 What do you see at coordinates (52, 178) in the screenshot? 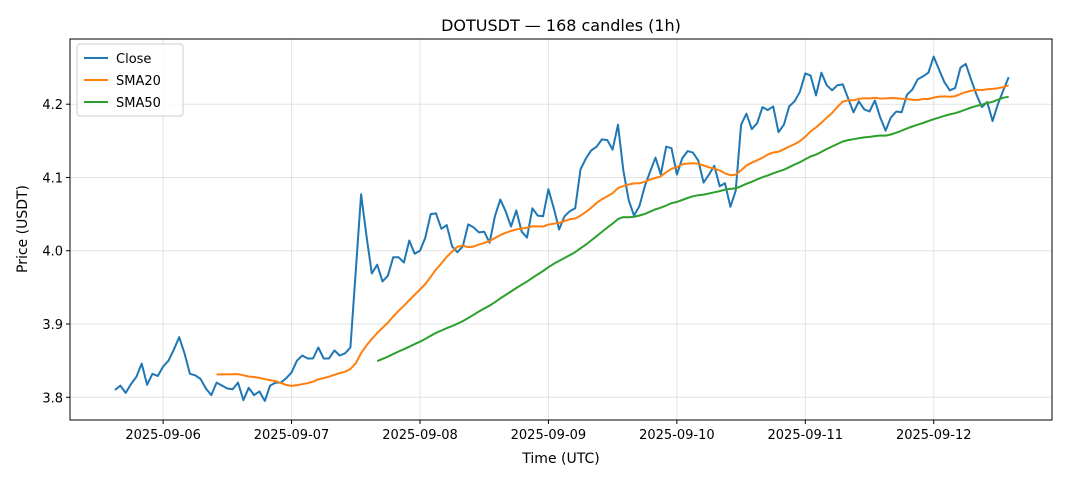
I see `y-tick-label: 4.1` at bounding box center [52, 178].